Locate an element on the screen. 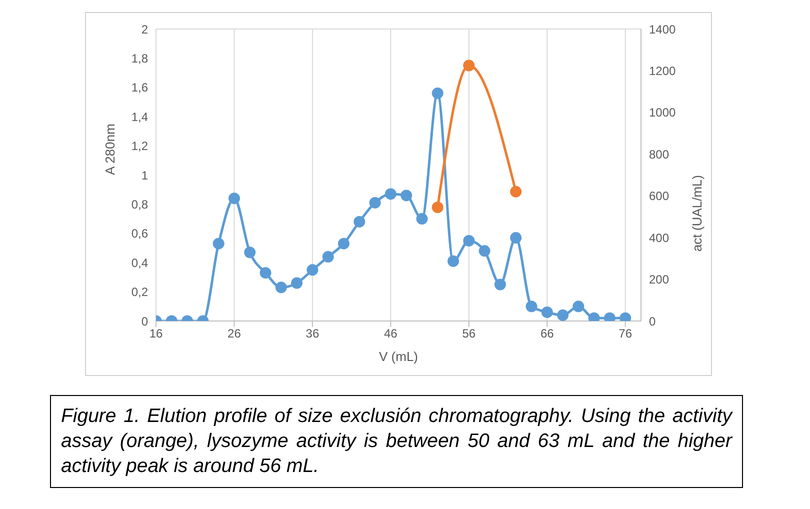 This screenshot has width=810, height=509. y2-tick-label: 400 is located at coordinates (659, 237).